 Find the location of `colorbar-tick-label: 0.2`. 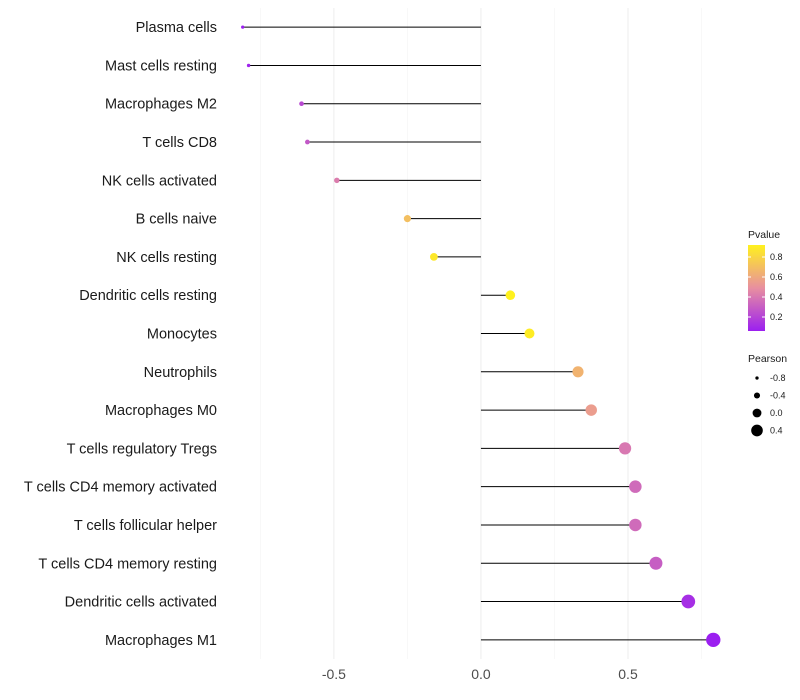

colorbar-tick-label: 0.2 is located at coordinates (776, 317).